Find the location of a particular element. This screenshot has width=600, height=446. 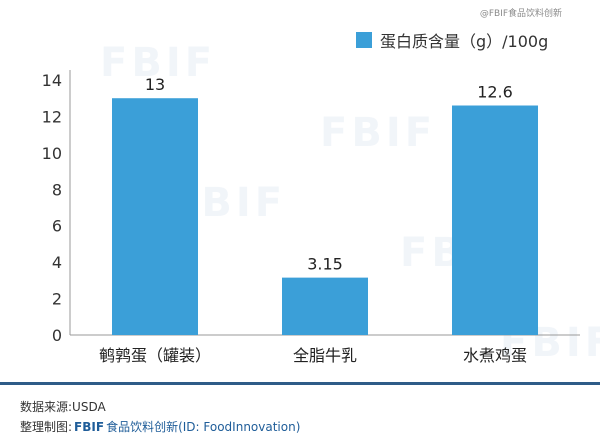

legend-swatch is located at coordinates (364, 40).